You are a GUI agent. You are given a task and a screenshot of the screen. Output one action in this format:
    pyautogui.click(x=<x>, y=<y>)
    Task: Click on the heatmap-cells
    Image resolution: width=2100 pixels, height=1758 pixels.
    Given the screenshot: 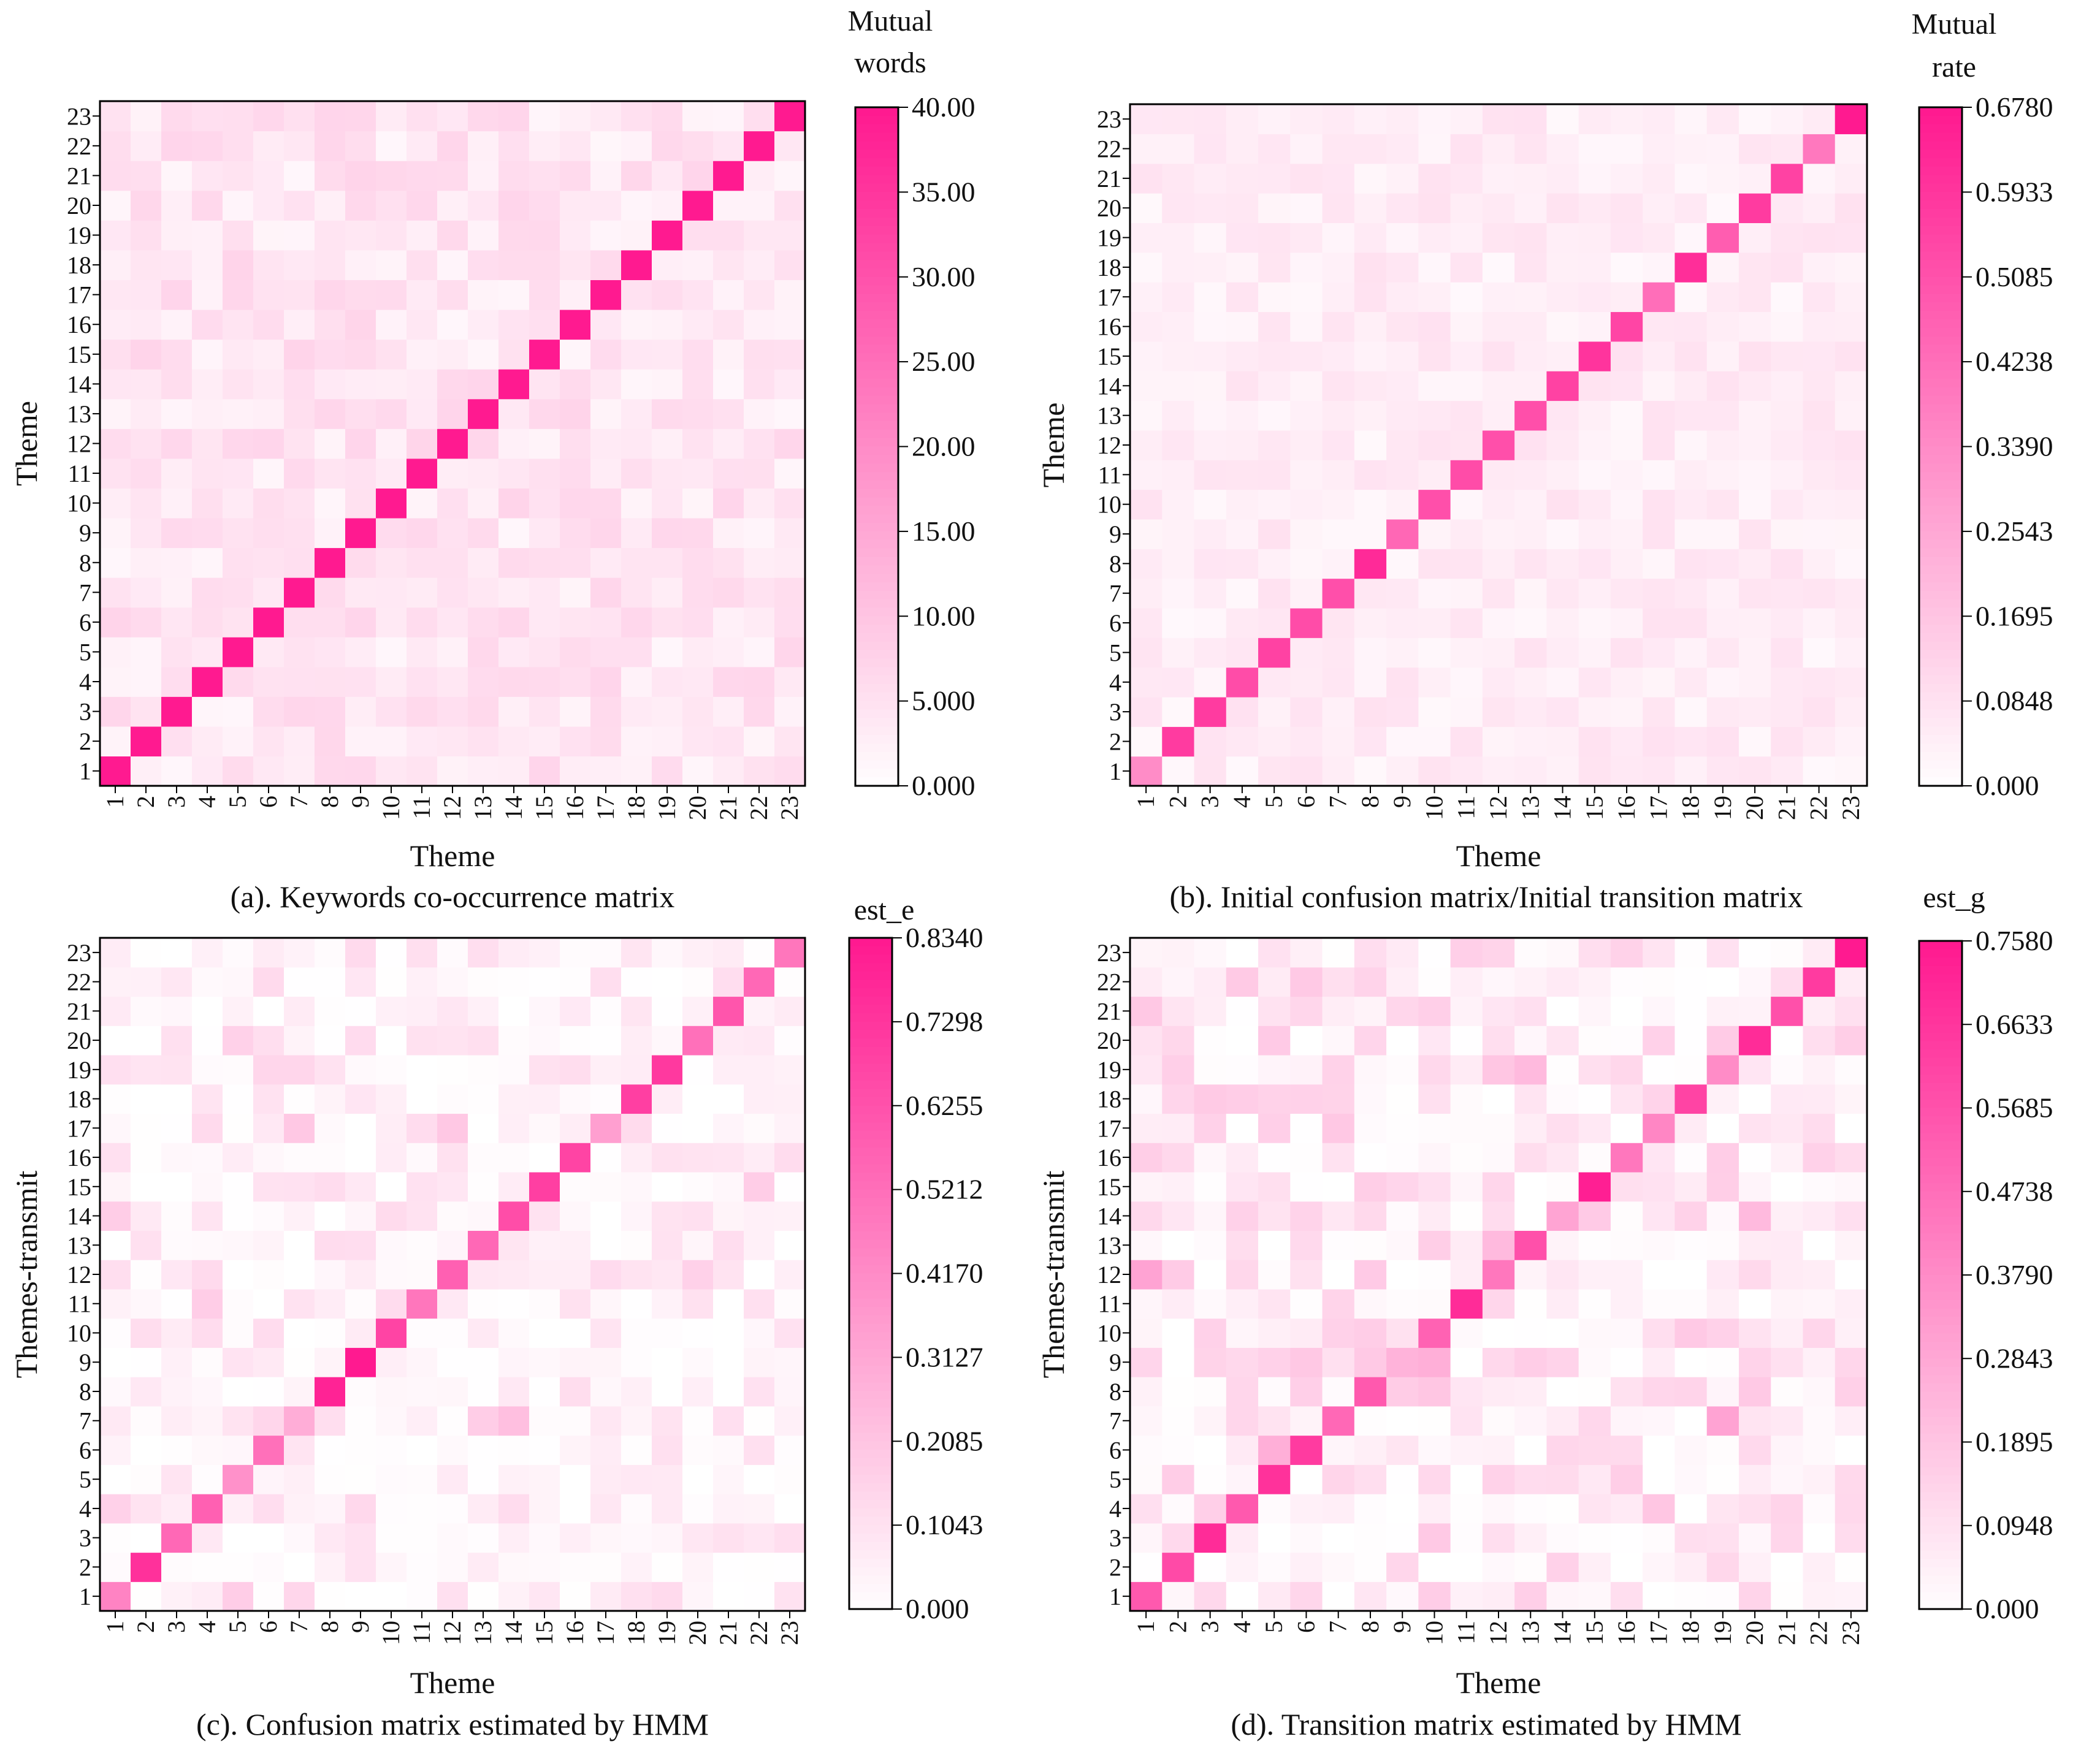 What is the action you would take?
    pyautogui.click(x=1499, y=445)
    